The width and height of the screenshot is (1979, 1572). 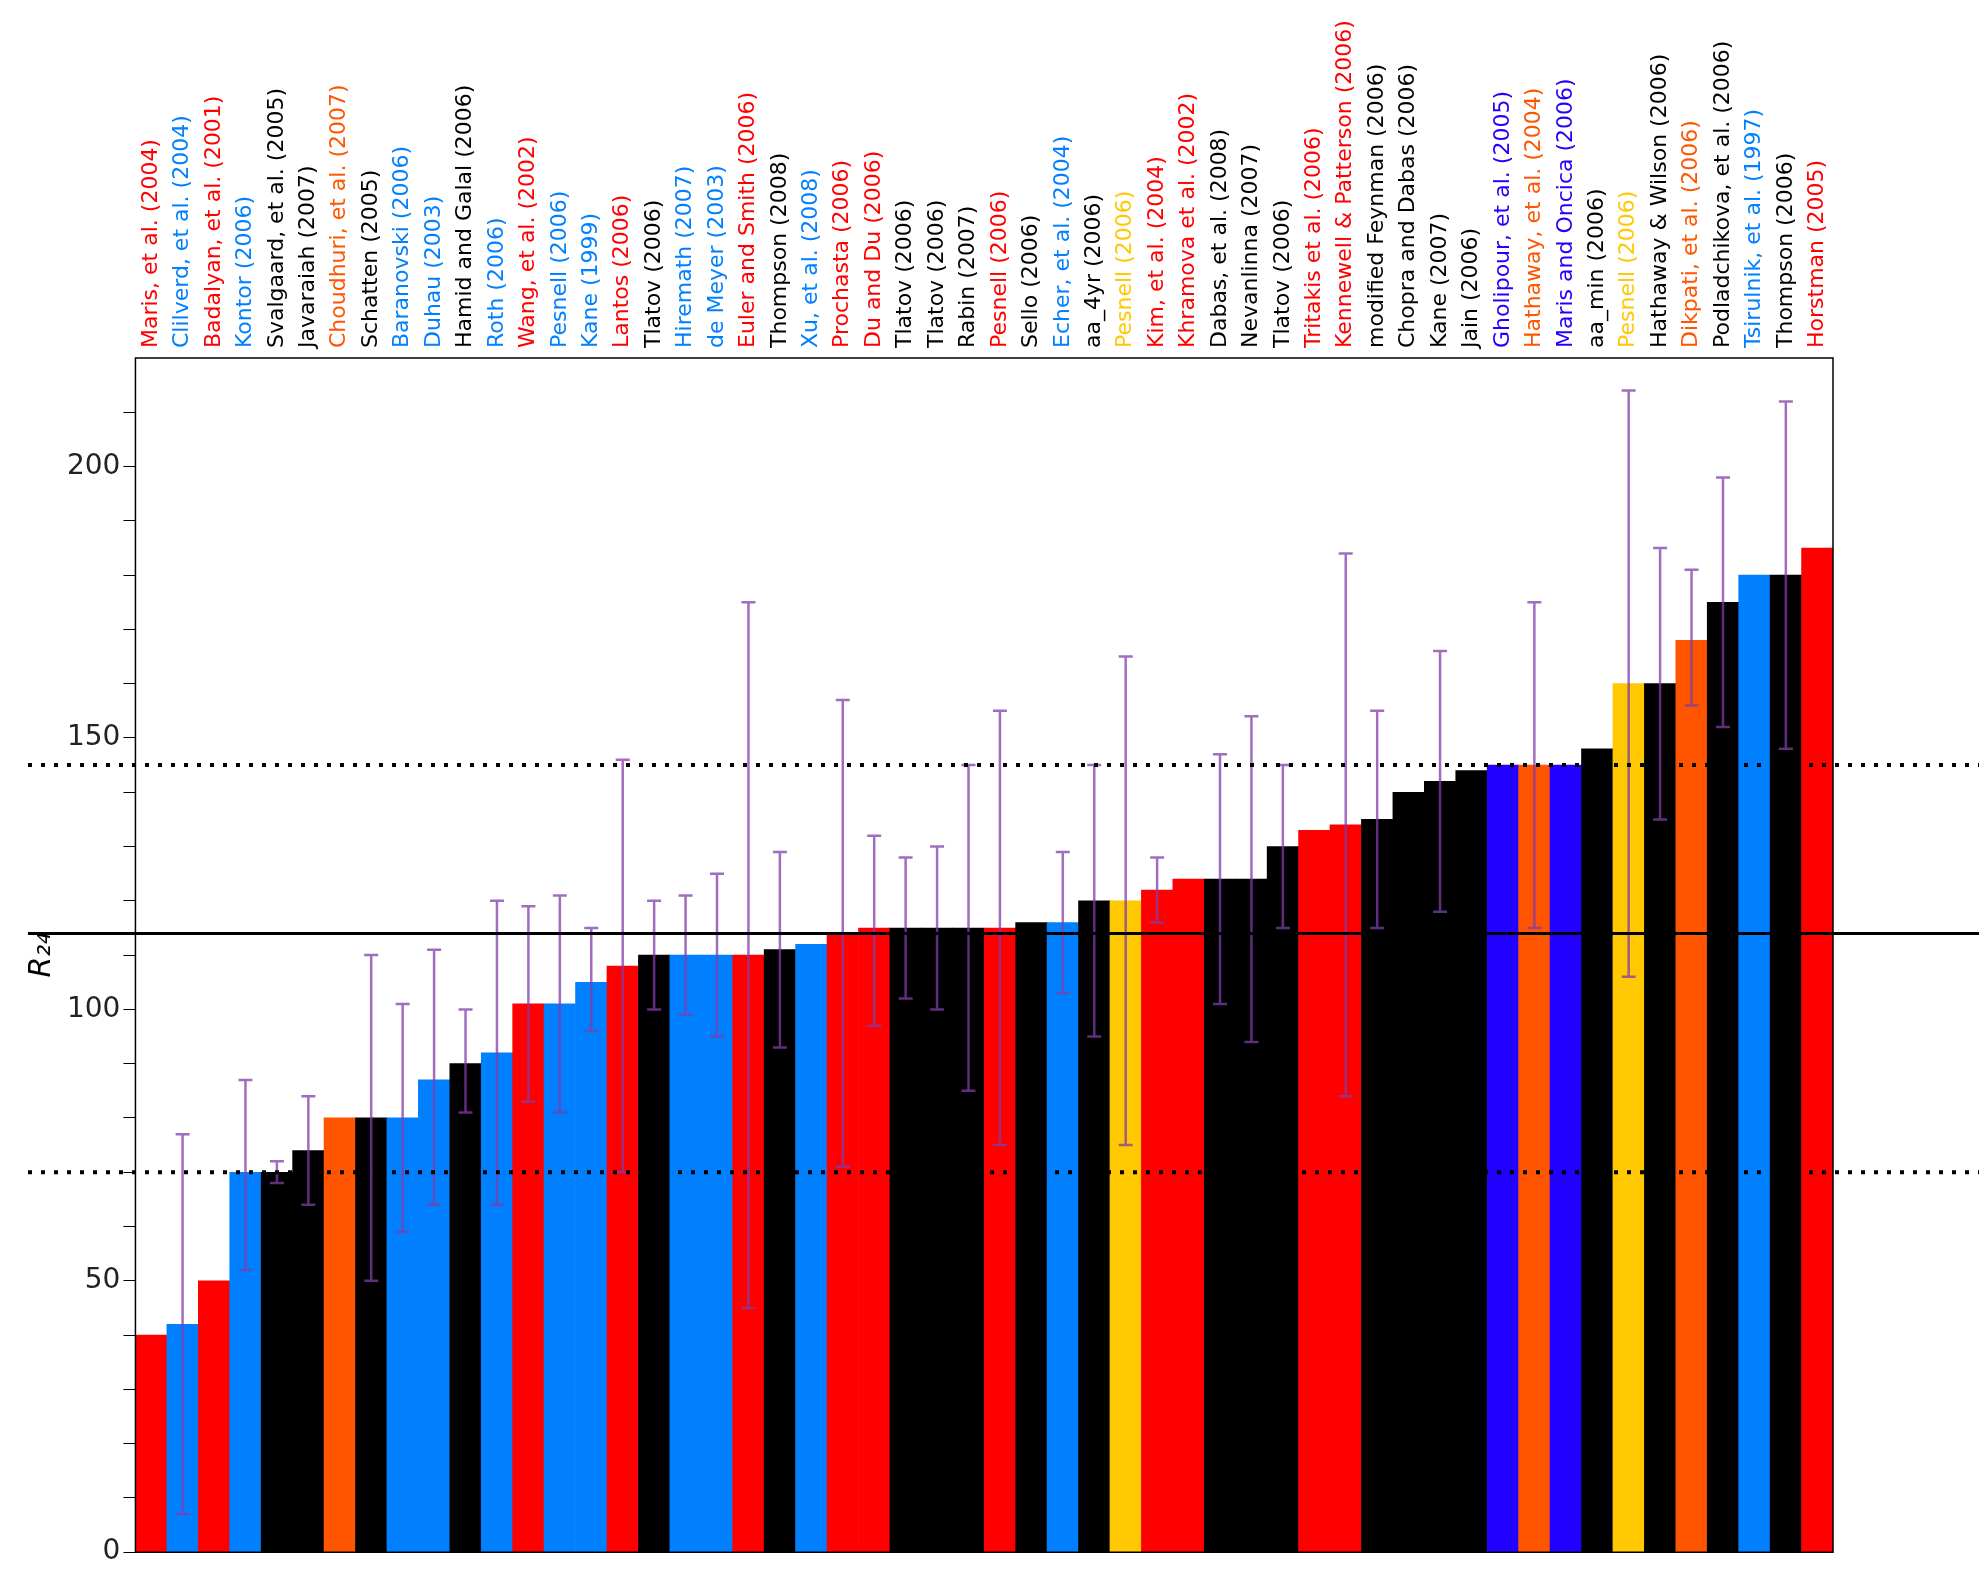 What do you see at coordinates (1690, 234) in the screenshot?
I see `x-tick-label: Dikpati, et al. (2006)` at bounding box center [1690, 234].